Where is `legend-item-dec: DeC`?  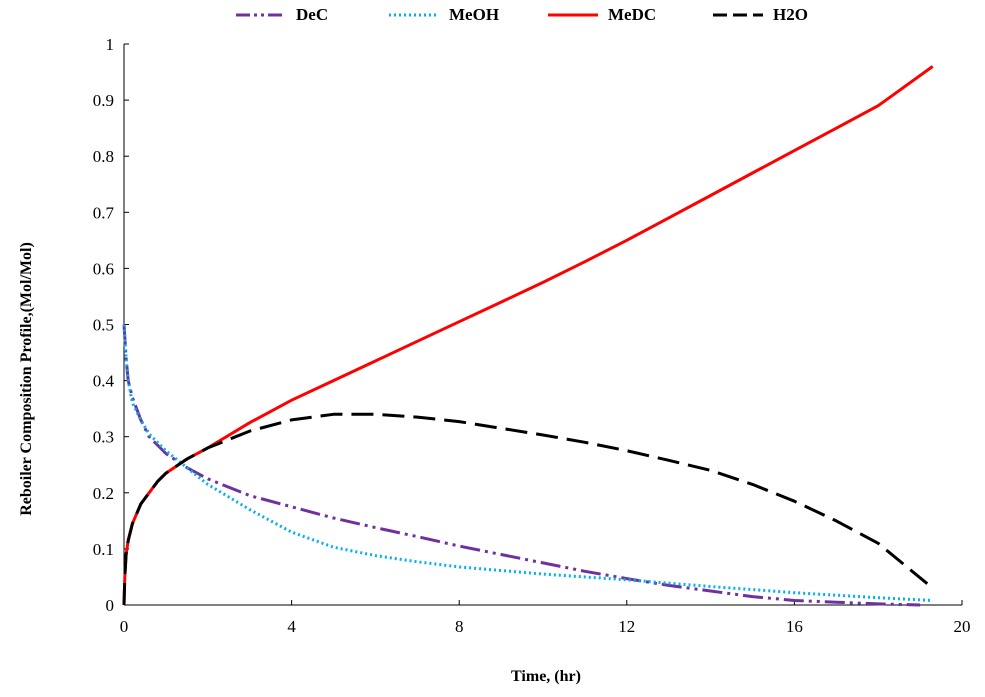
legend-item-dec: DeC is located at coordinates (282, 15).